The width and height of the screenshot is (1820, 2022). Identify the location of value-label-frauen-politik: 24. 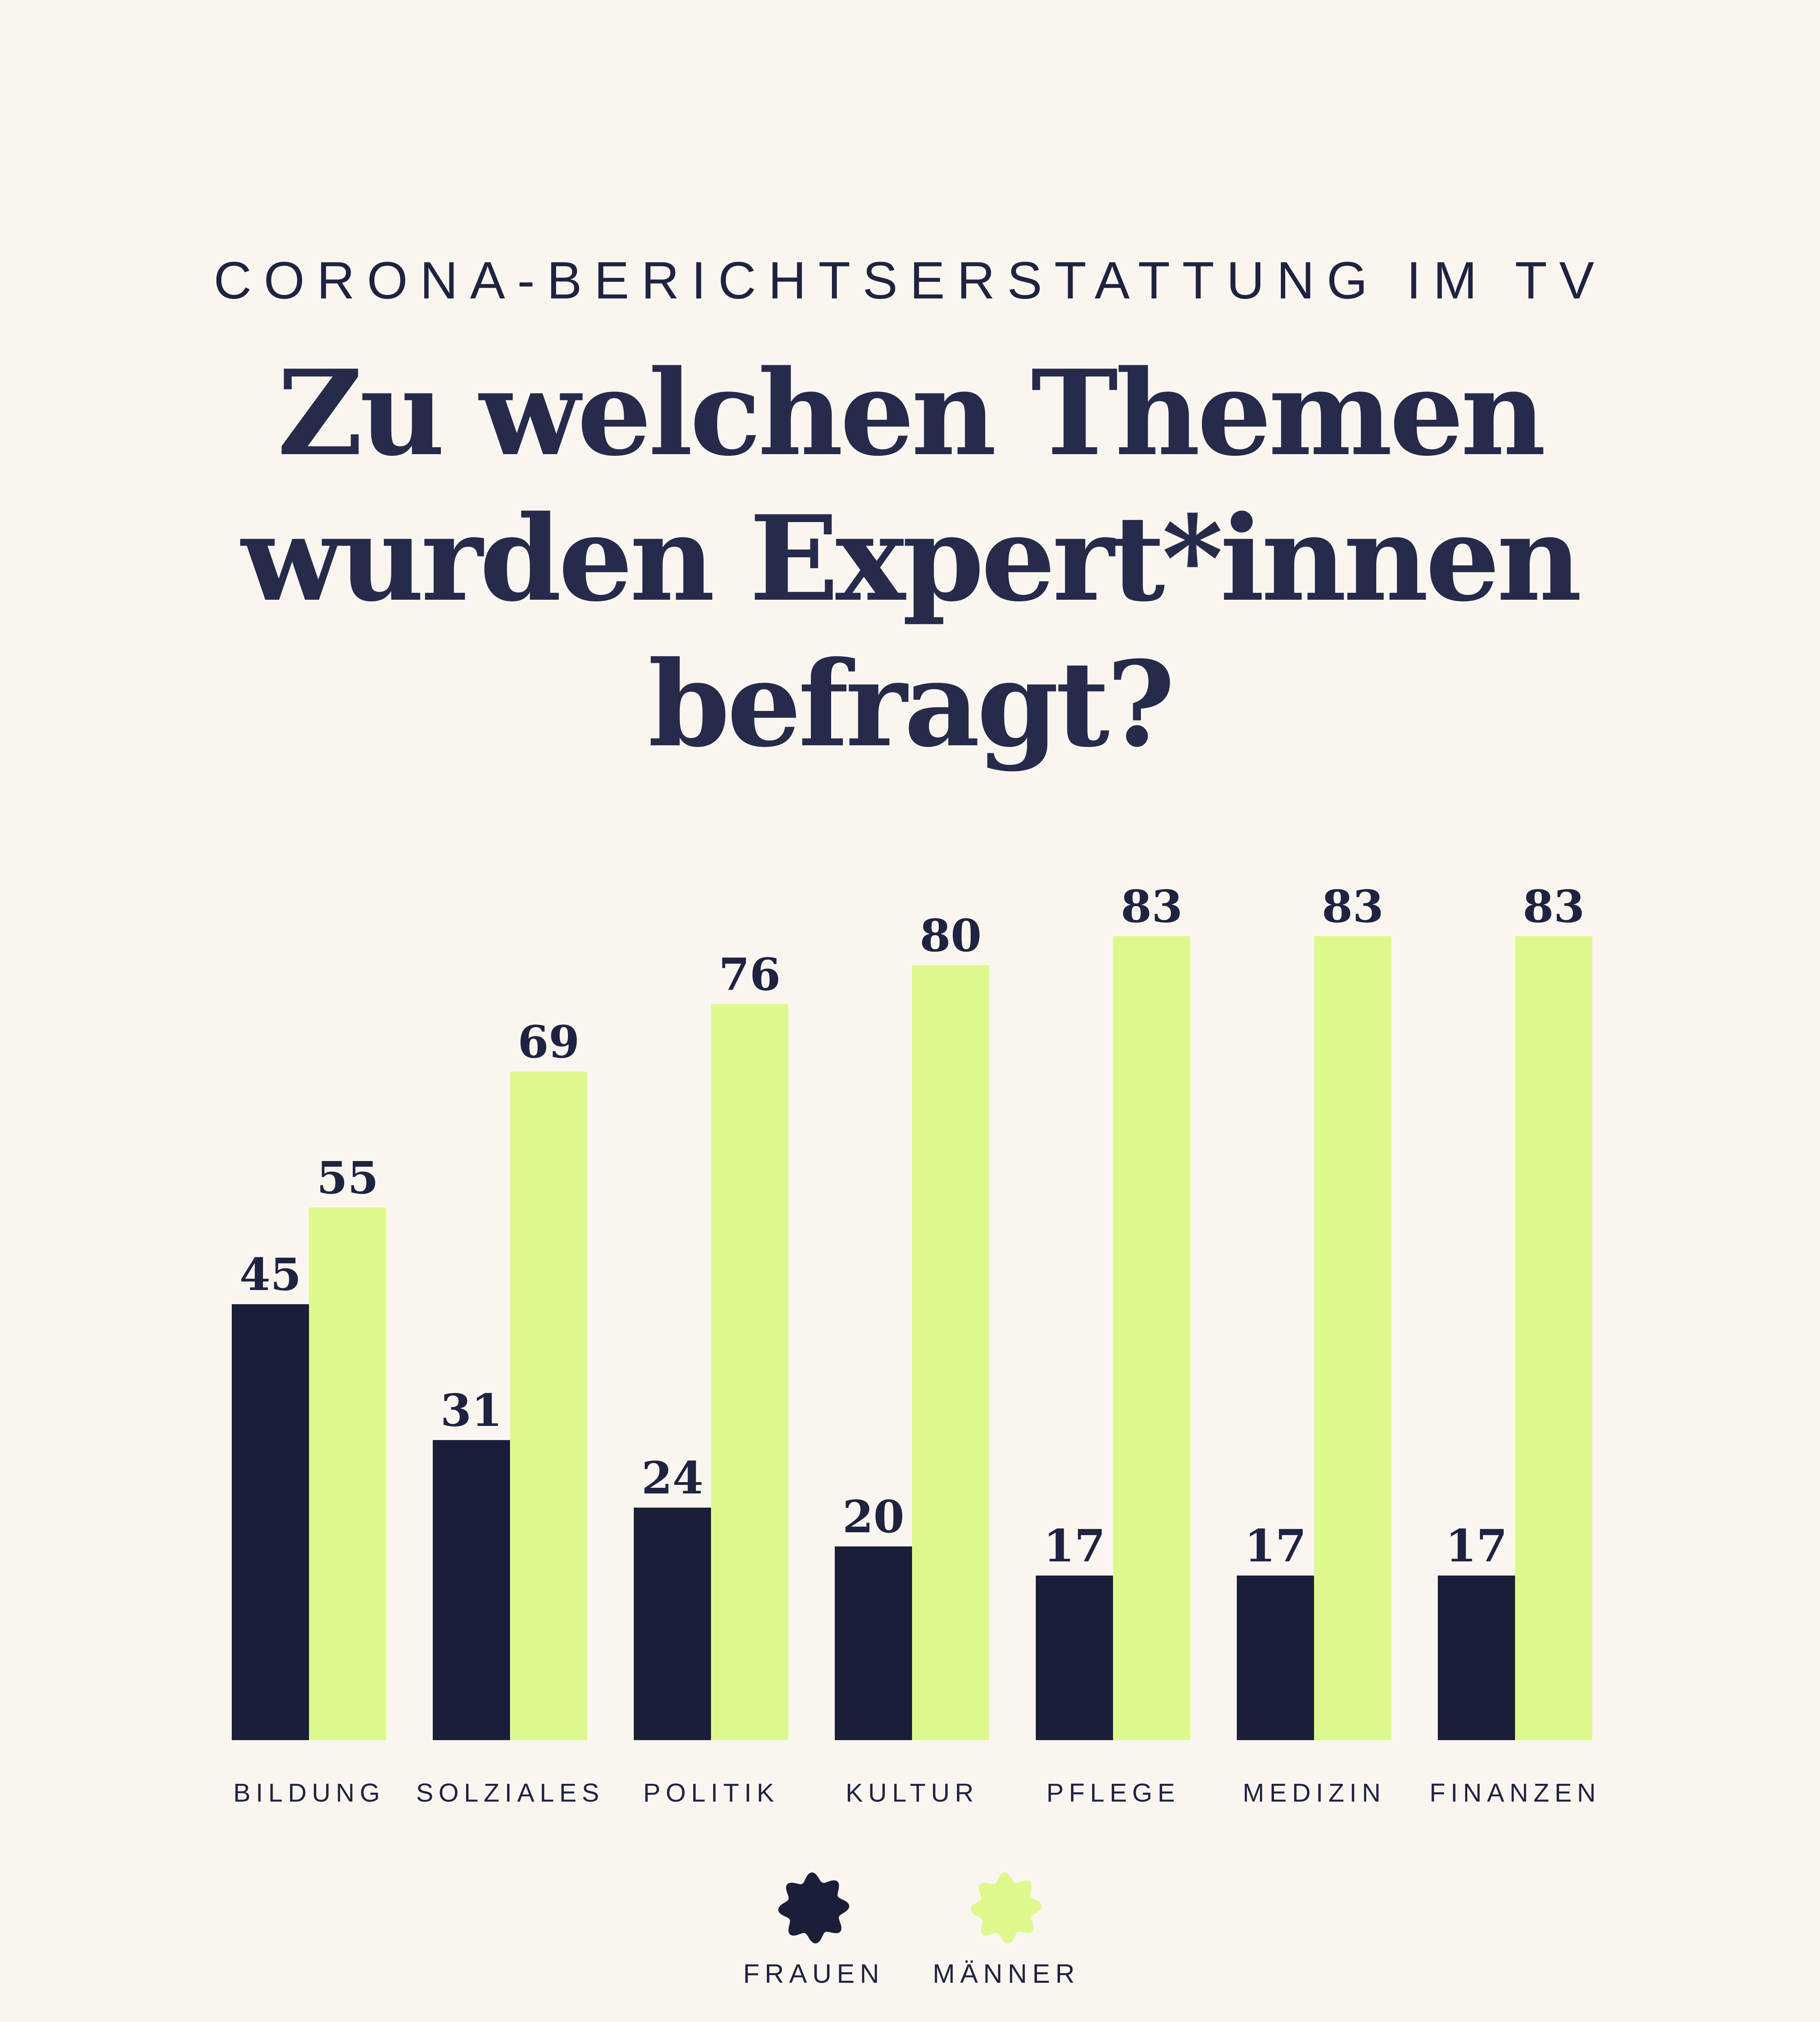
(672, 1478).